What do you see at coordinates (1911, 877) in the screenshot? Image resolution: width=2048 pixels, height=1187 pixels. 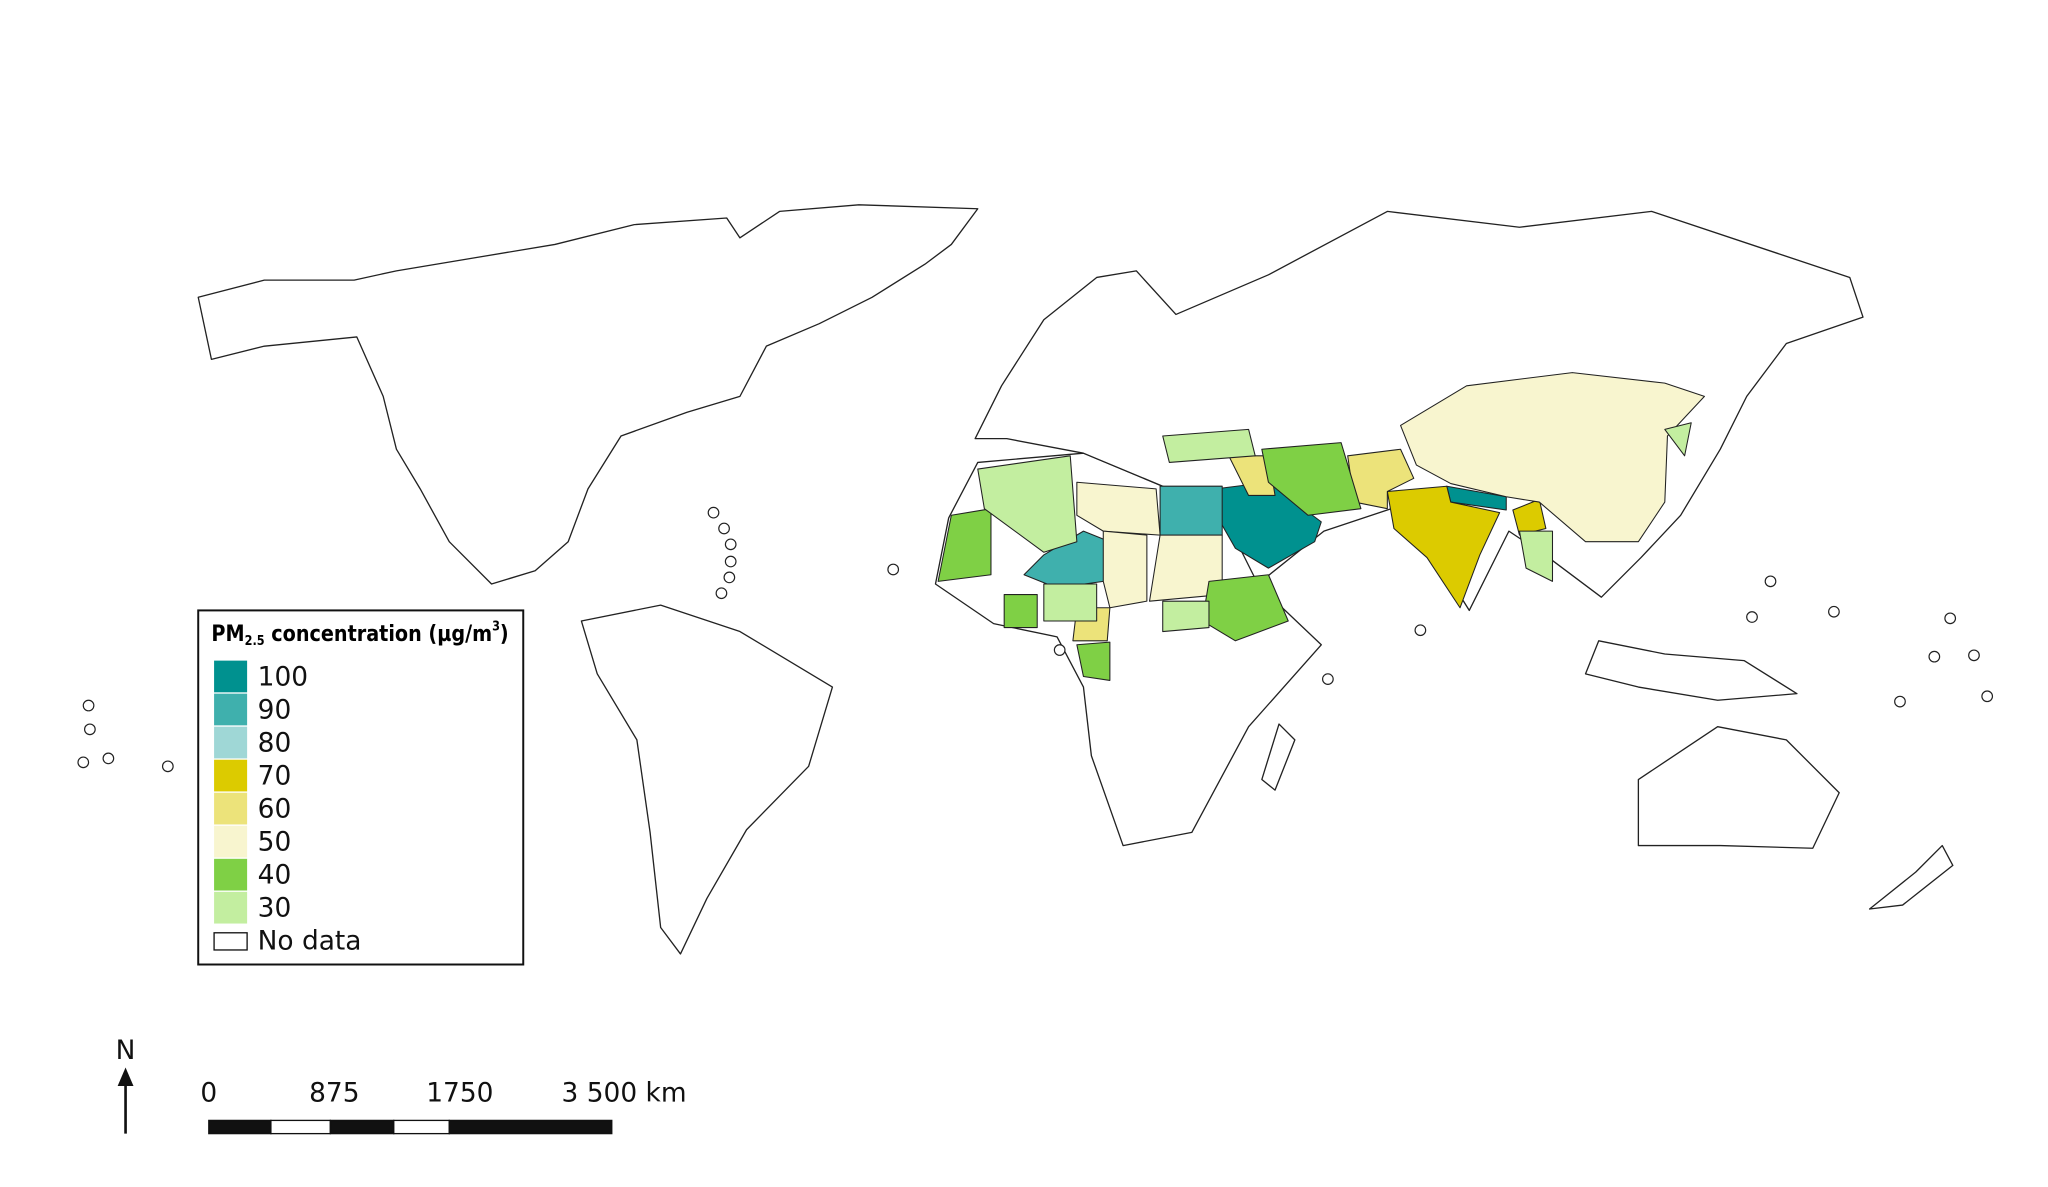 I see `new-zealand` at bounding box center [1911, 877].